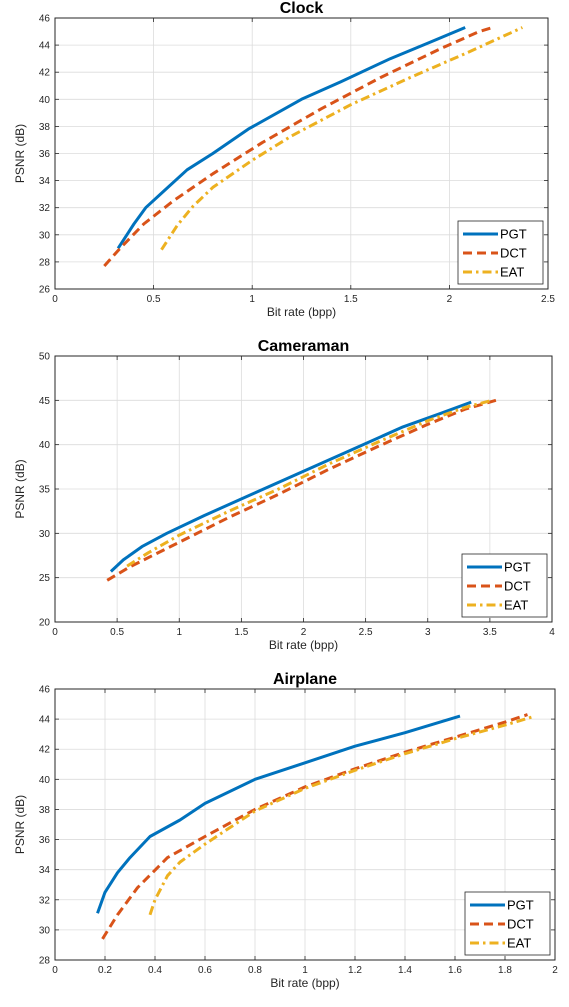 Image resolution: width=569 pixels, height=1007 pixels. I want to click on x-tick-label: 3.5, so click(490, 632).